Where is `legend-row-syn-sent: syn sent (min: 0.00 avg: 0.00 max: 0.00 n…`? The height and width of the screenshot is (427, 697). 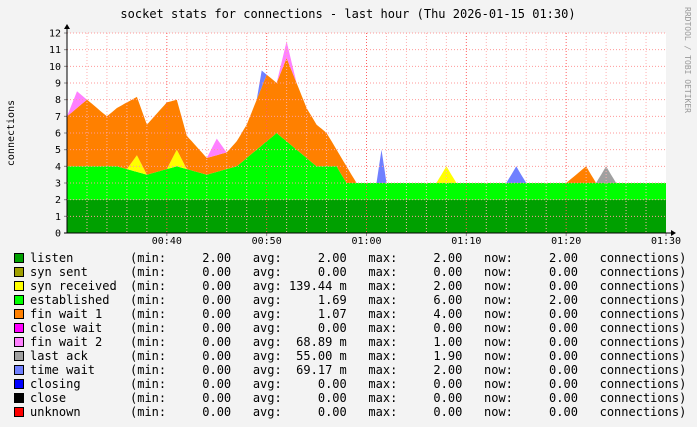
legend-row-syn-sent: syn sent (min: 0.00 avg: 0.00 max: 0.00 n… is located at coordinates (354, 272).